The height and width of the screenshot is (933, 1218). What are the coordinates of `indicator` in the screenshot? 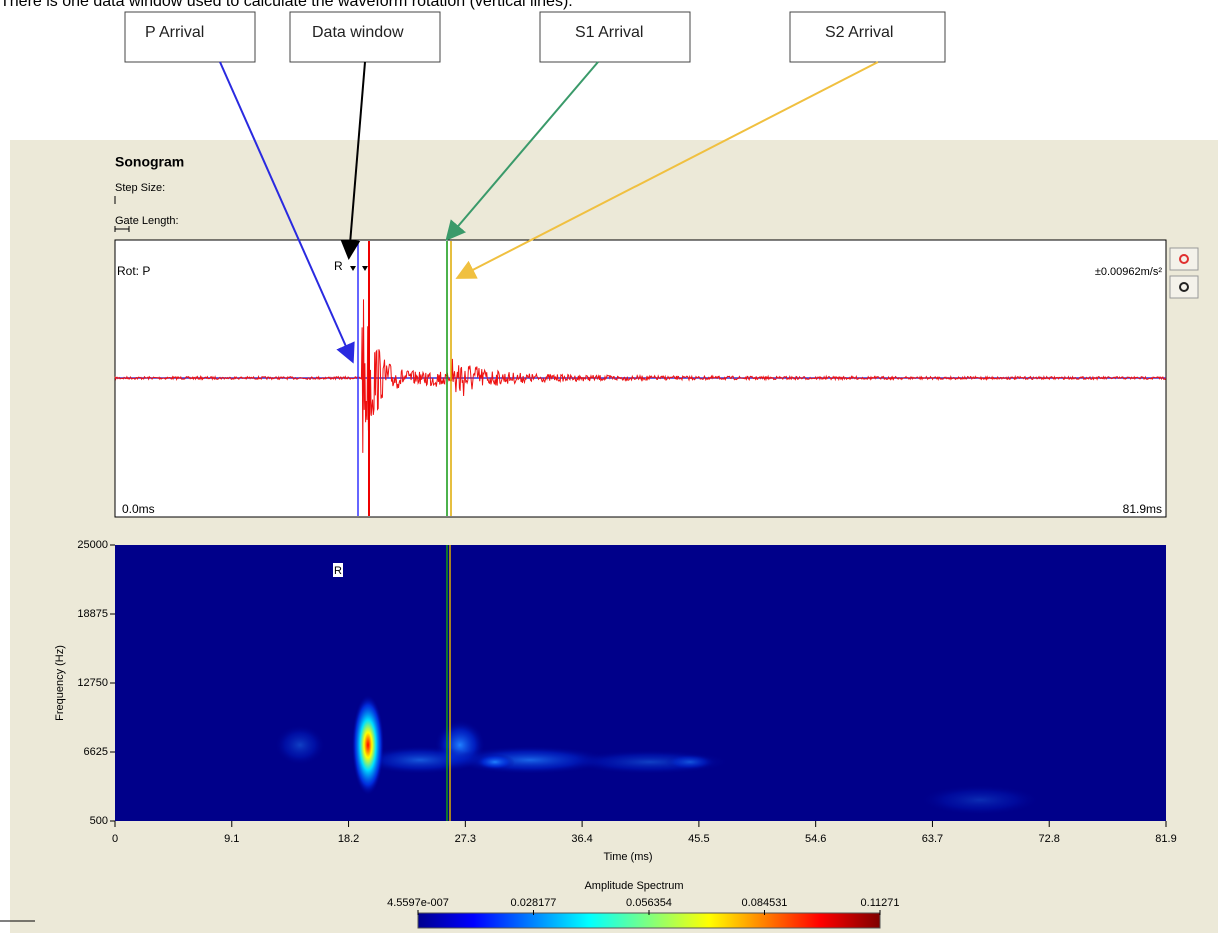 It's located at (122, 214).